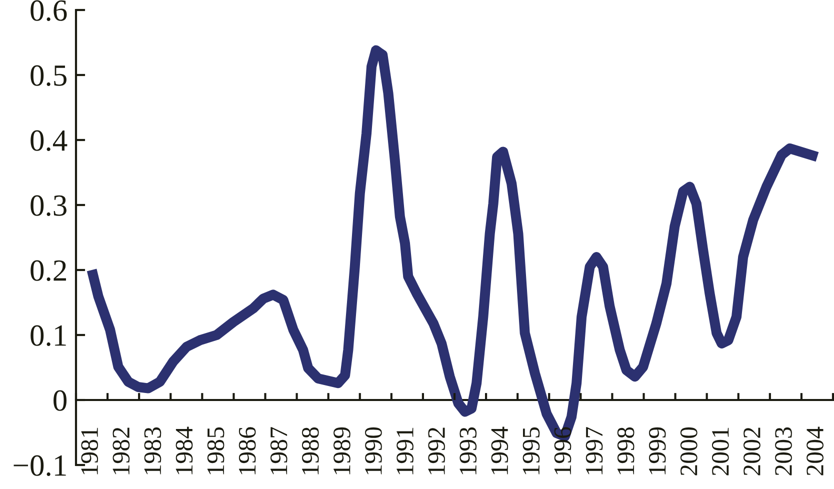  What do you see at coordinates (373, 450) in the screenshot?
I see `x-tick-label: 1990` at bounding box center [373, 450].